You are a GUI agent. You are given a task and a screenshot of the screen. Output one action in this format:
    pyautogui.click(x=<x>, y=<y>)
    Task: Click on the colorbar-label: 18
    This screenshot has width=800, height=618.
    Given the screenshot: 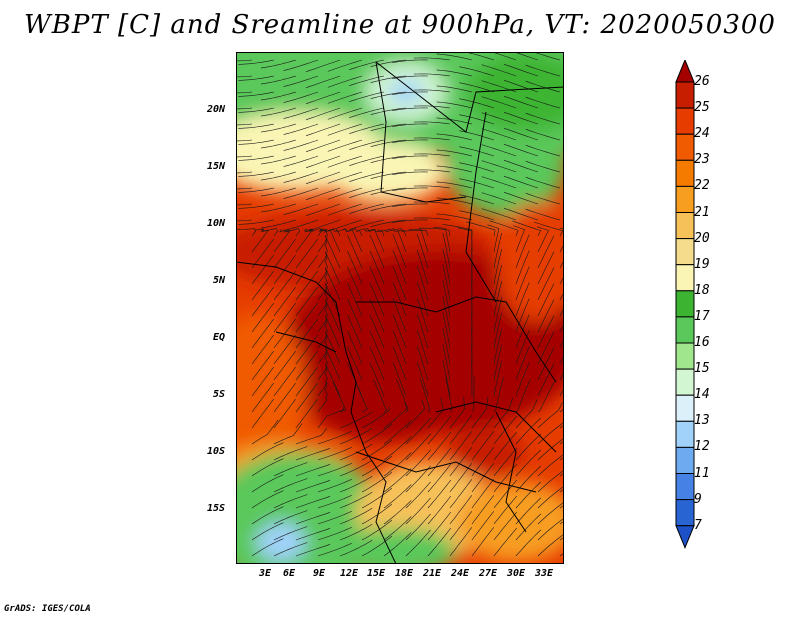 What is the action you would take?
    pyautogui.click(x=702, y=290)
    